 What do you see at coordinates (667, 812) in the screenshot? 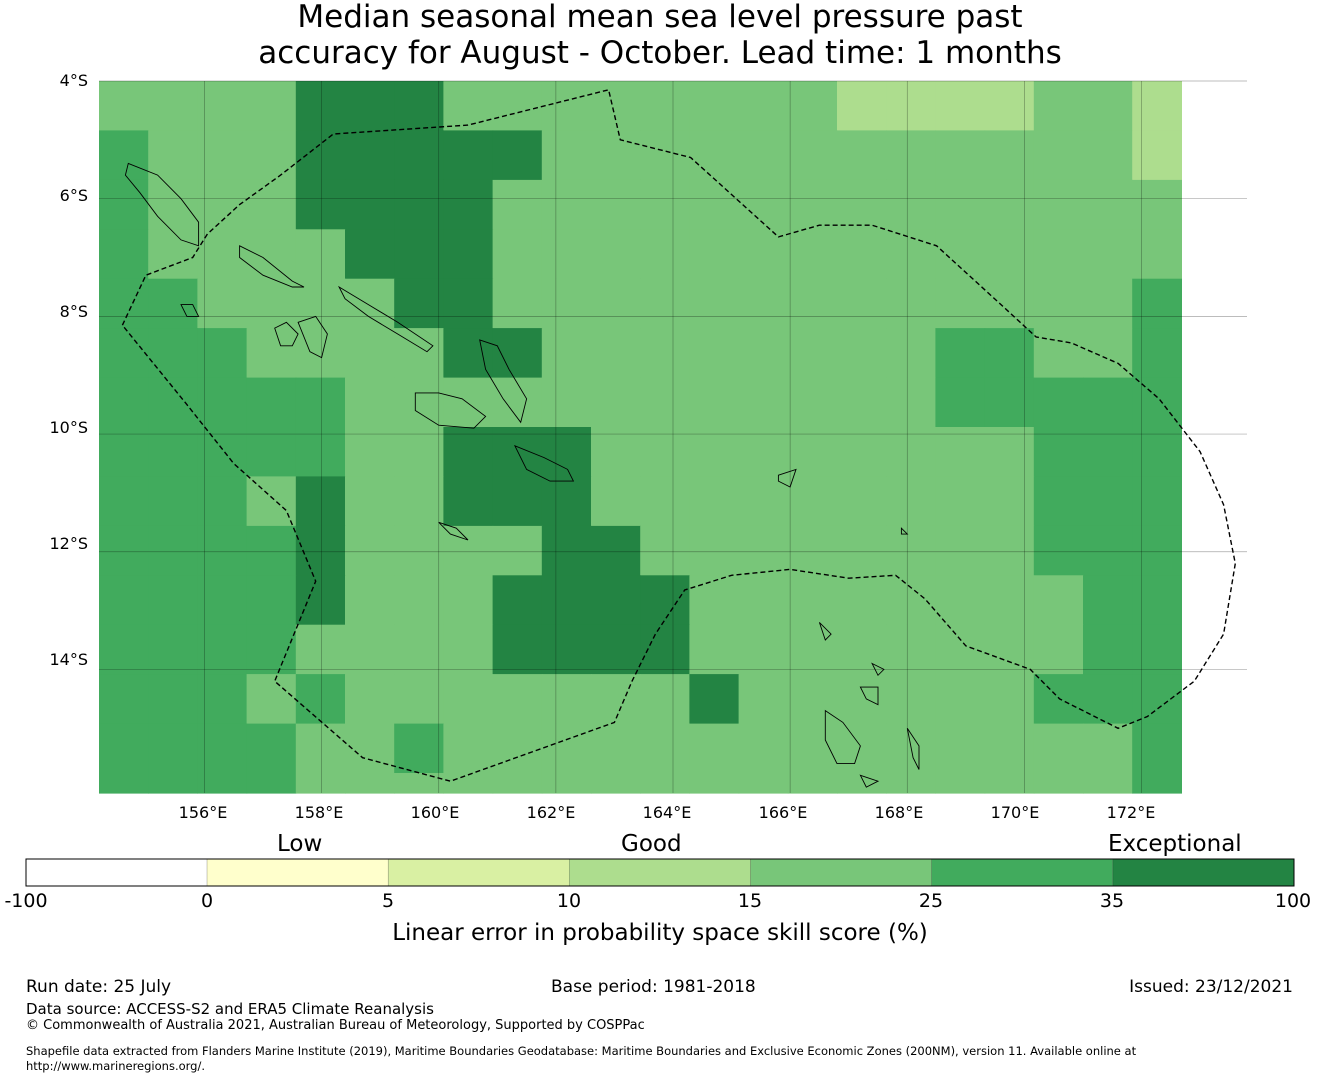
I see `lon-label-164e: 164°E` at bounding box center [667, 812].